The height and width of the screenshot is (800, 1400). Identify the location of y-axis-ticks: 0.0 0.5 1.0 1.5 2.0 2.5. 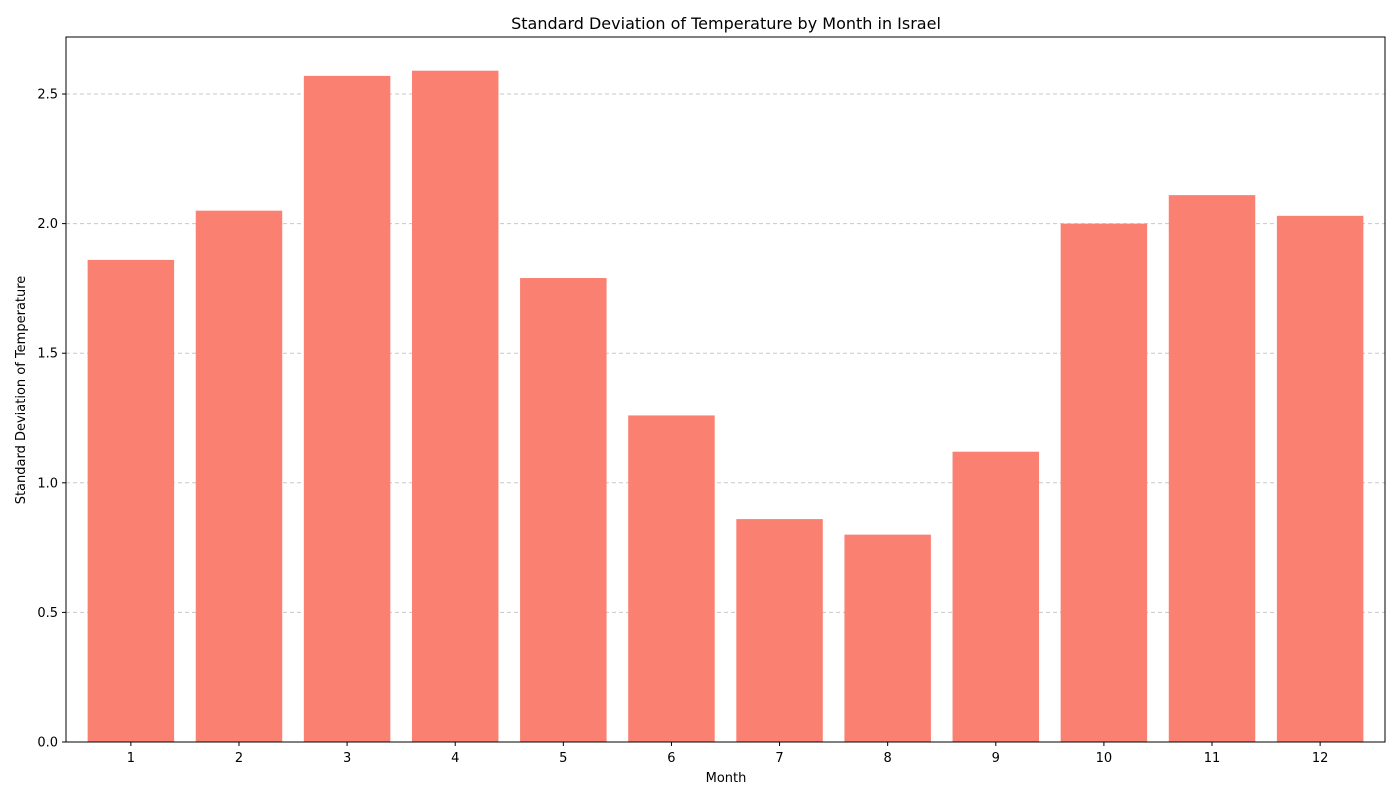
(51, 419).